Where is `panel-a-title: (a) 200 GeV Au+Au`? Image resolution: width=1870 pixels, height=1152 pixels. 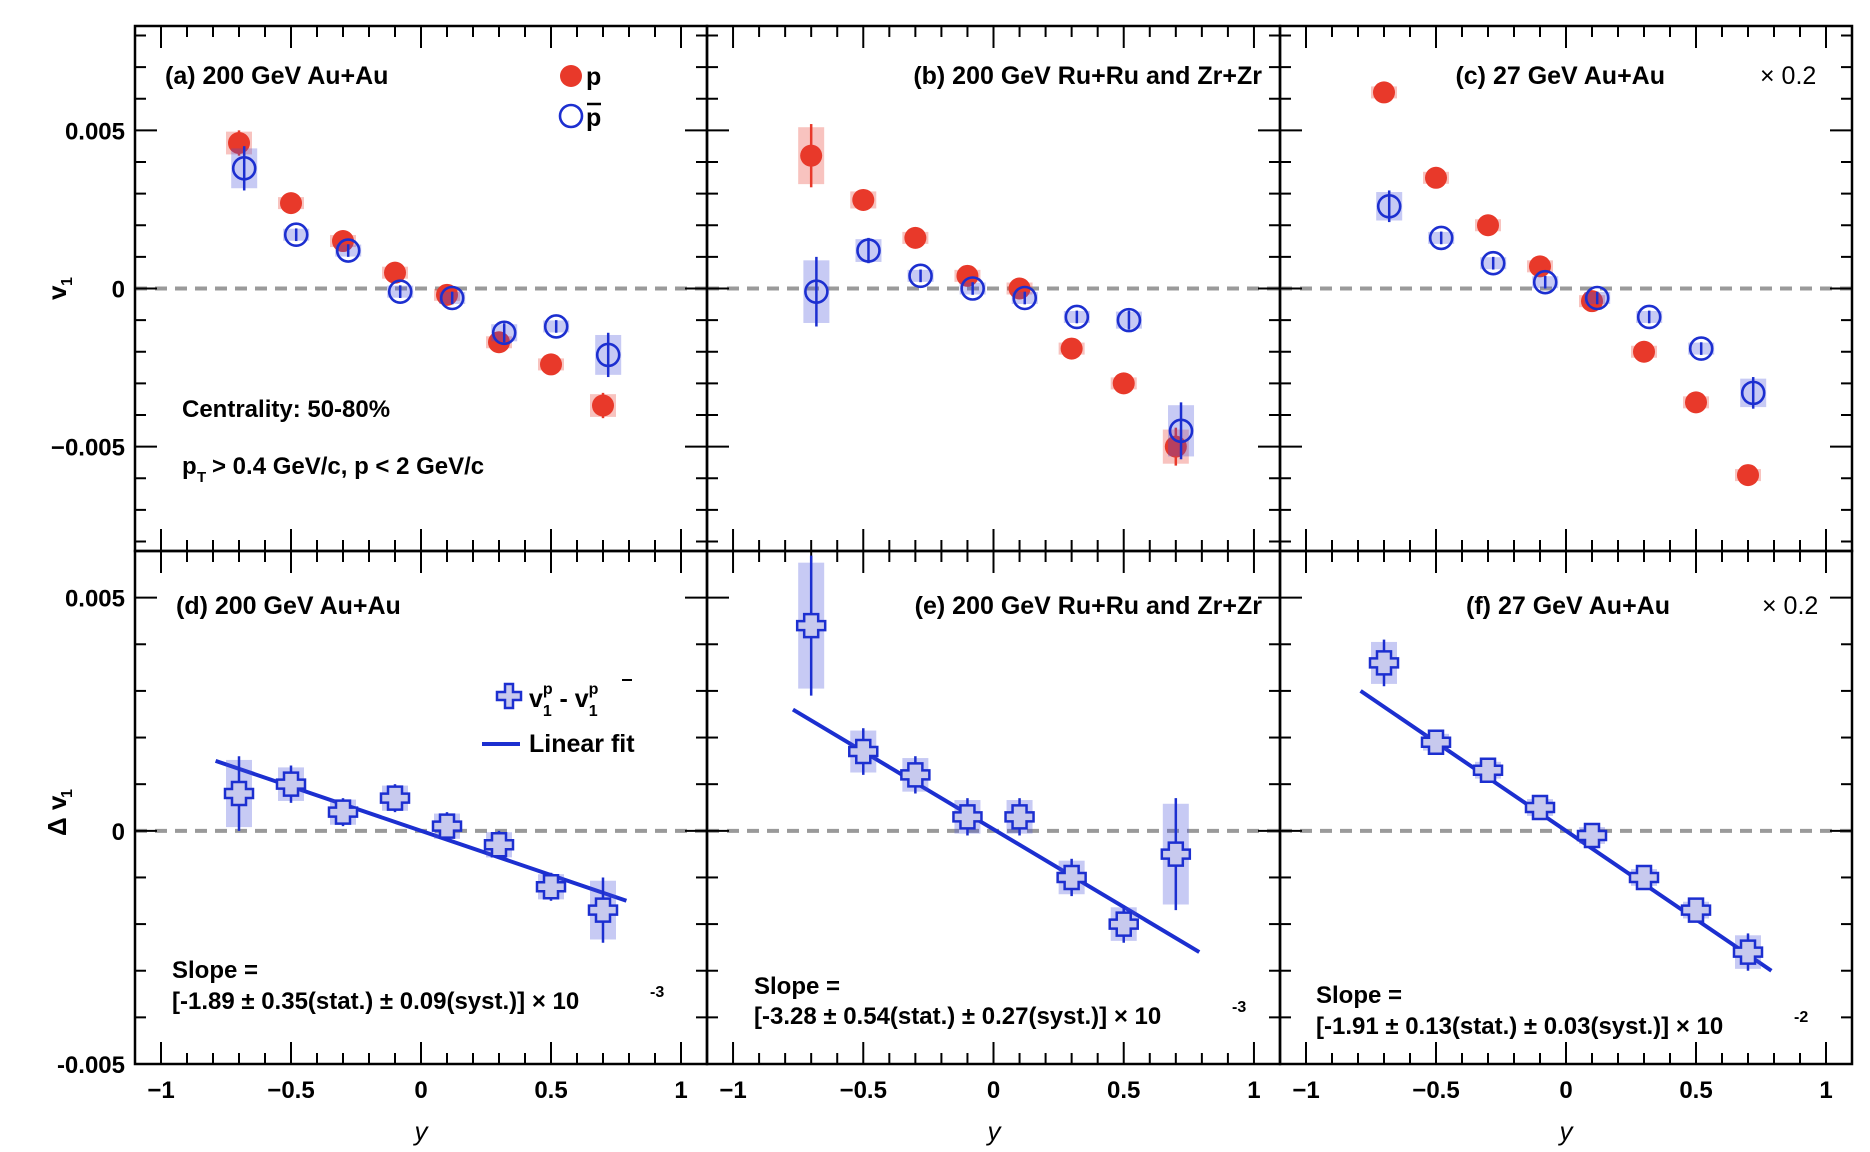
panel-a-title: (a) 200 GeV Au+Au is located at coordinates (276, 76).